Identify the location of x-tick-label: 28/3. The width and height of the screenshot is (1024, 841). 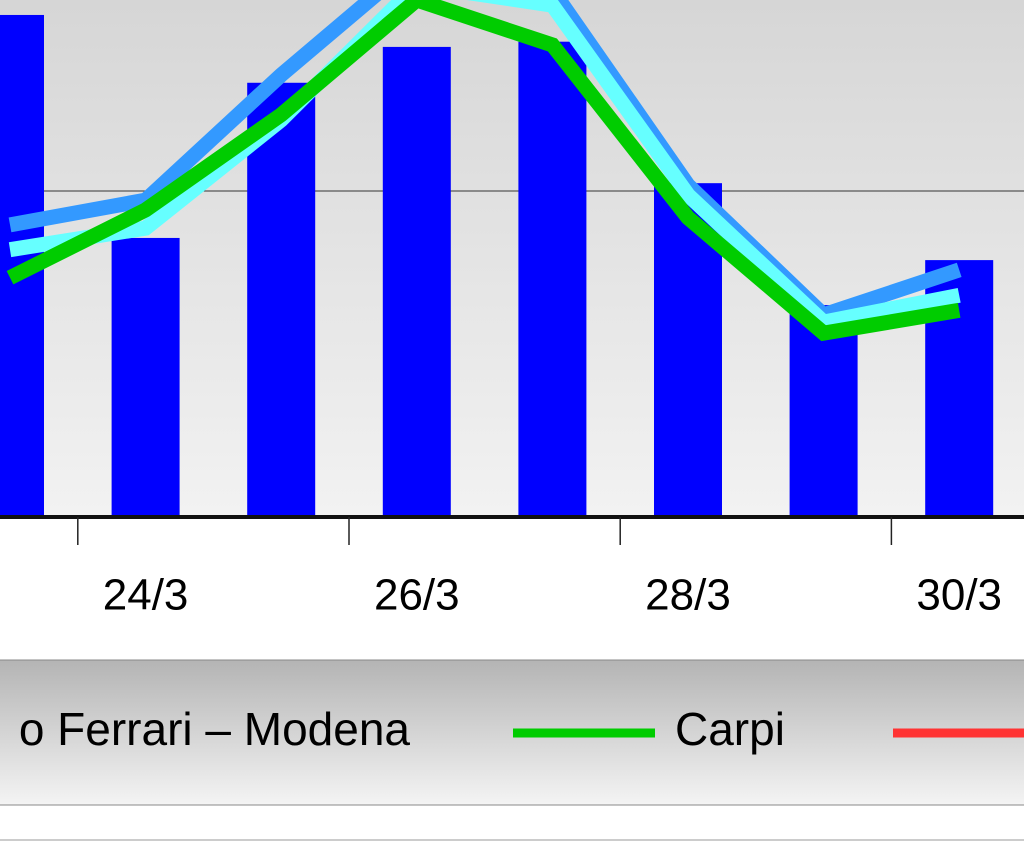
(688, 595).